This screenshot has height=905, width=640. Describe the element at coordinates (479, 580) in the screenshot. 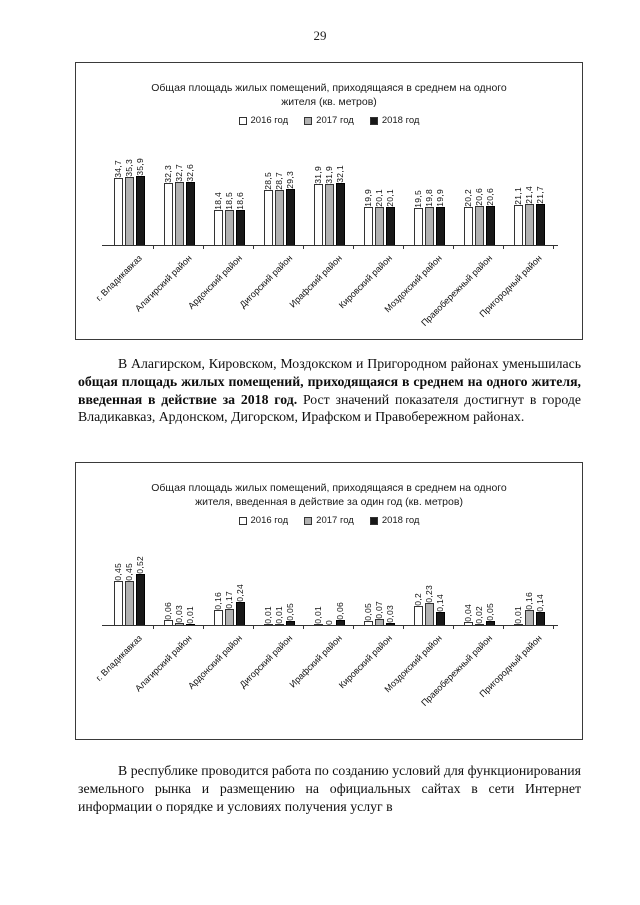

I see `bar-cluster: 0,04 0,02 0,05` at that location.